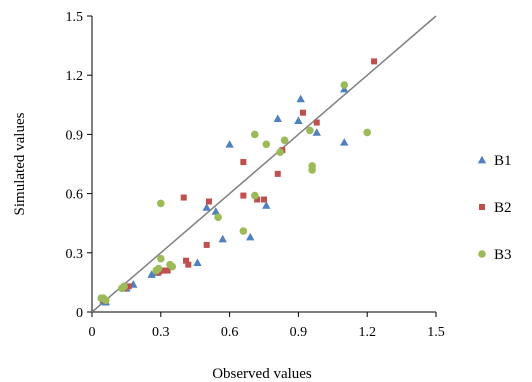 The image size is (532, 382). I want to click on legend-item-b3: B3, so click(495, 255).